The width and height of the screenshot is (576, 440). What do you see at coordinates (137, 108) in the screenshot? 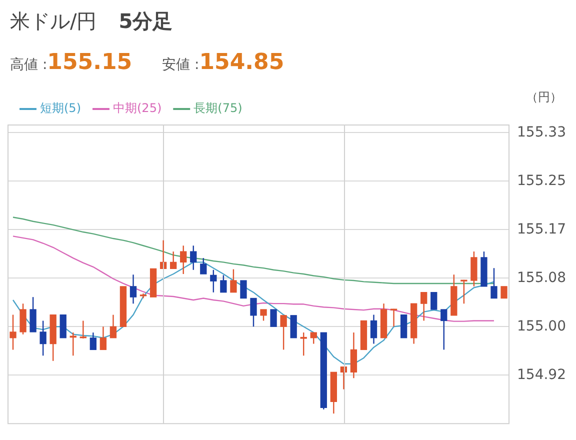
I see `legend-label: 中期(25)` at bounding box center [137, 108].